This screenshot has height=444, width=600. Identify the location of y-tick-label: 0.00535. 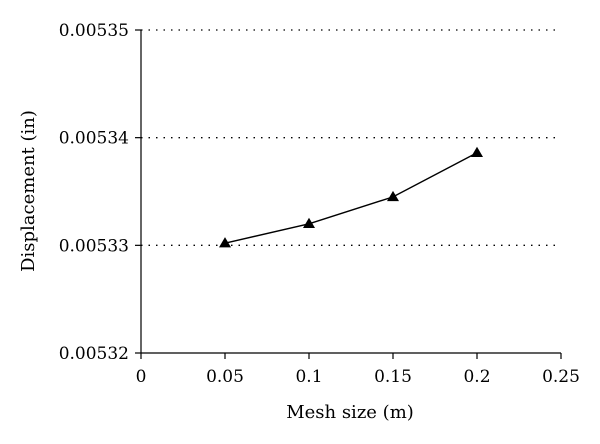
(94, 31).